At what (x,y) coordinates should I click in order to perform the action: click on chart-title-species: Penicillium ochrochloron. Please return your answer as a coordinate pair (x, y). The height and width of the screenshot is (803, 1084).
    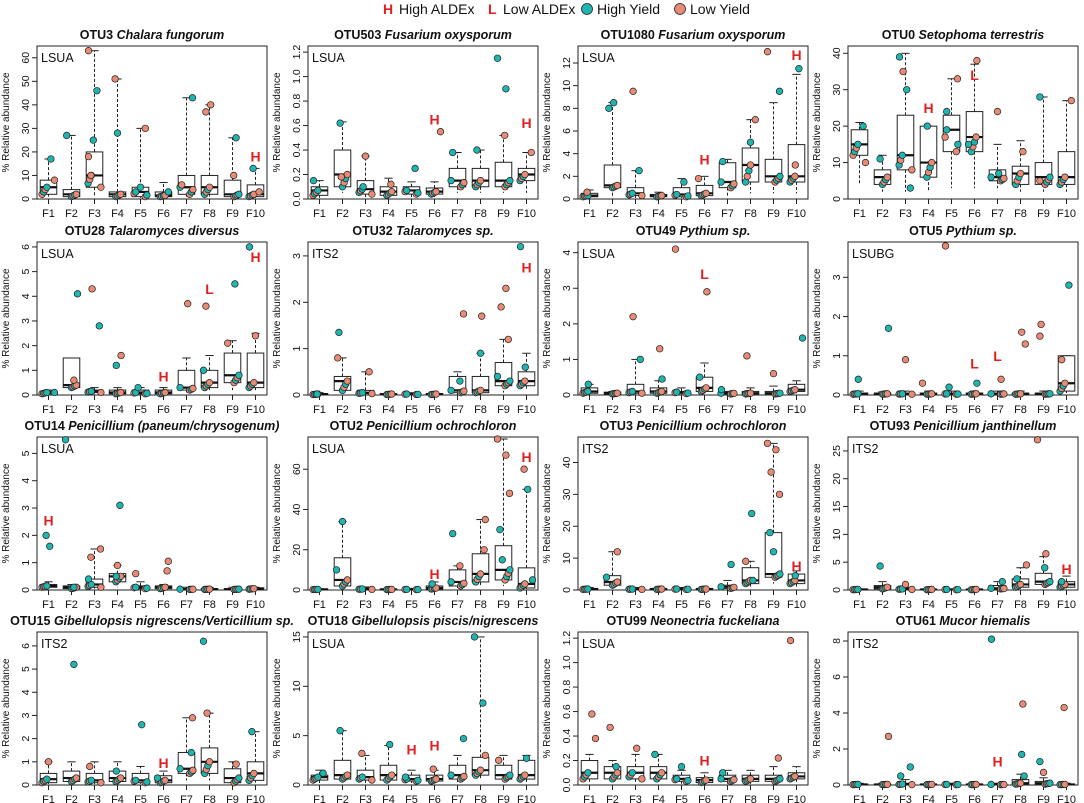
    Looking at the image, I should click on (711, 426).